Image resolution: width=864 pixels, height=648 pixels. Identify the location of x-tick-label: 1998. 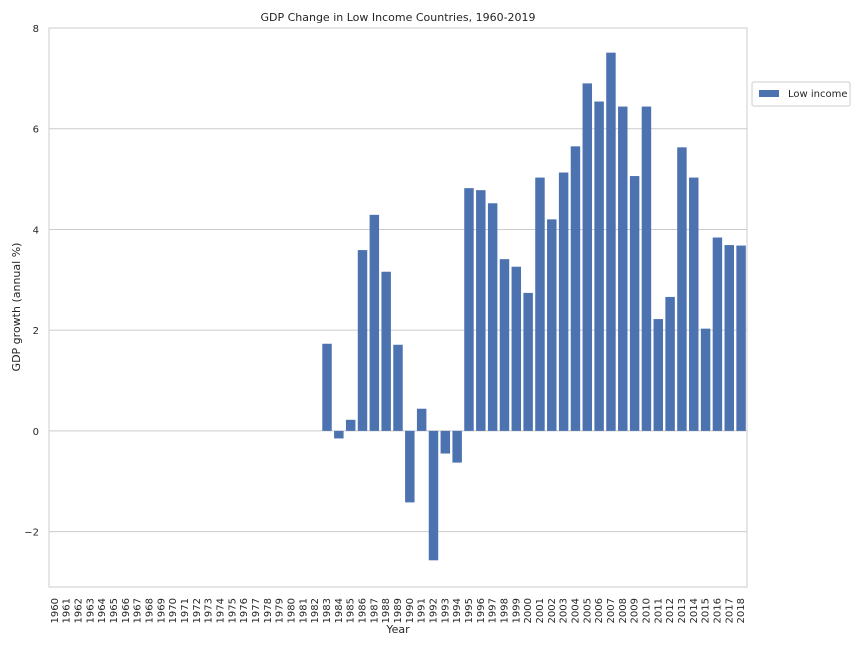
(504, 610).